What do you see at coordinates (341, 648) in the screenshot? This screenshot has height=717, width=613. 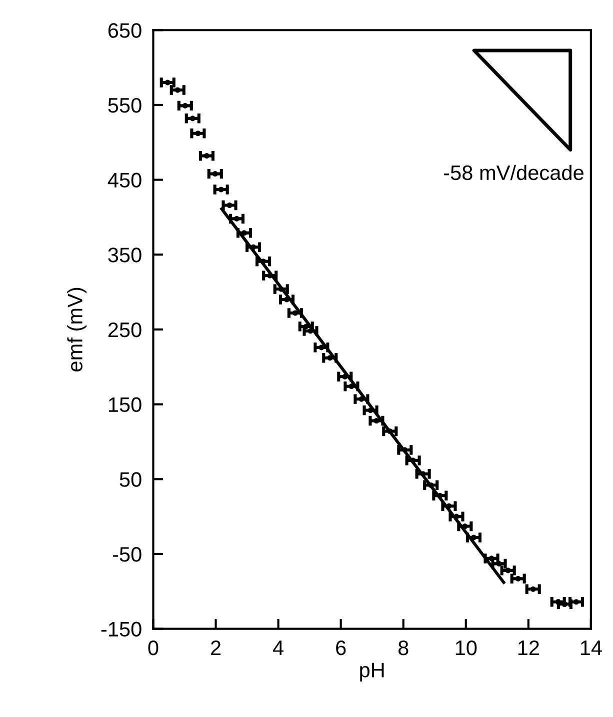 I see `x-tick-label: 6` at bounding box center [341, 648].